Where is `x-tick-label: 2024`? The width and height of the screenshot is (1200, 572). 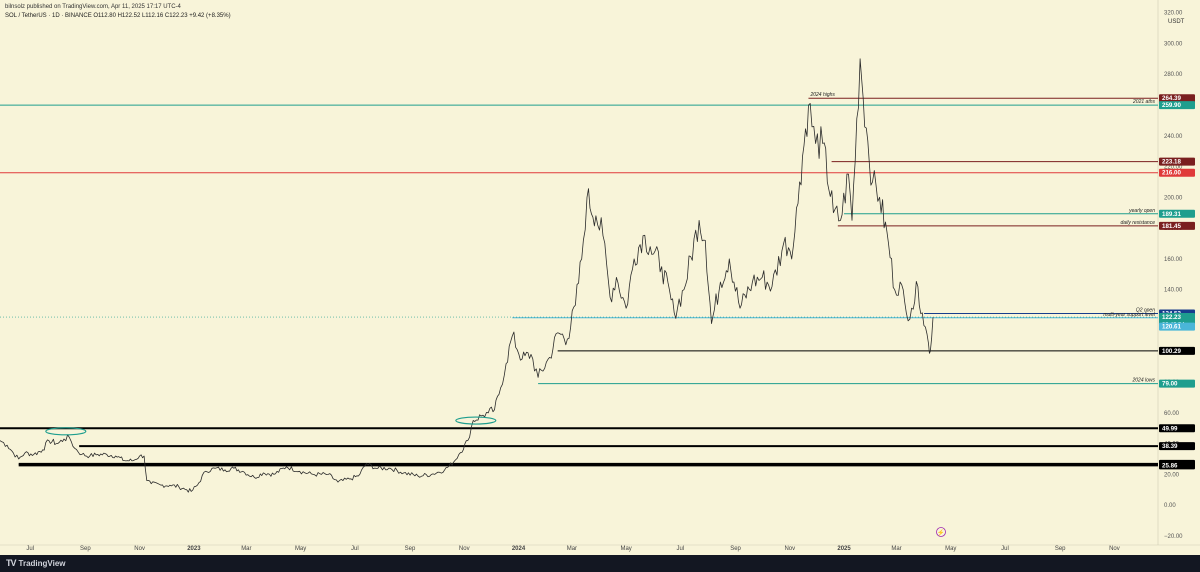
x-tick-label: 2024 is located at coordinates (519, 549).